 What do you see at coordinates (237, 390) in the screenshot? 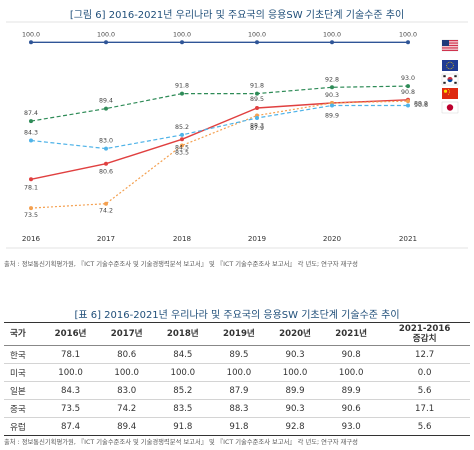
I see `table-row: 일본 84.3 83.0 85.2 87.9 89.9 89.9 5.6` at bounding box center [237, 390].